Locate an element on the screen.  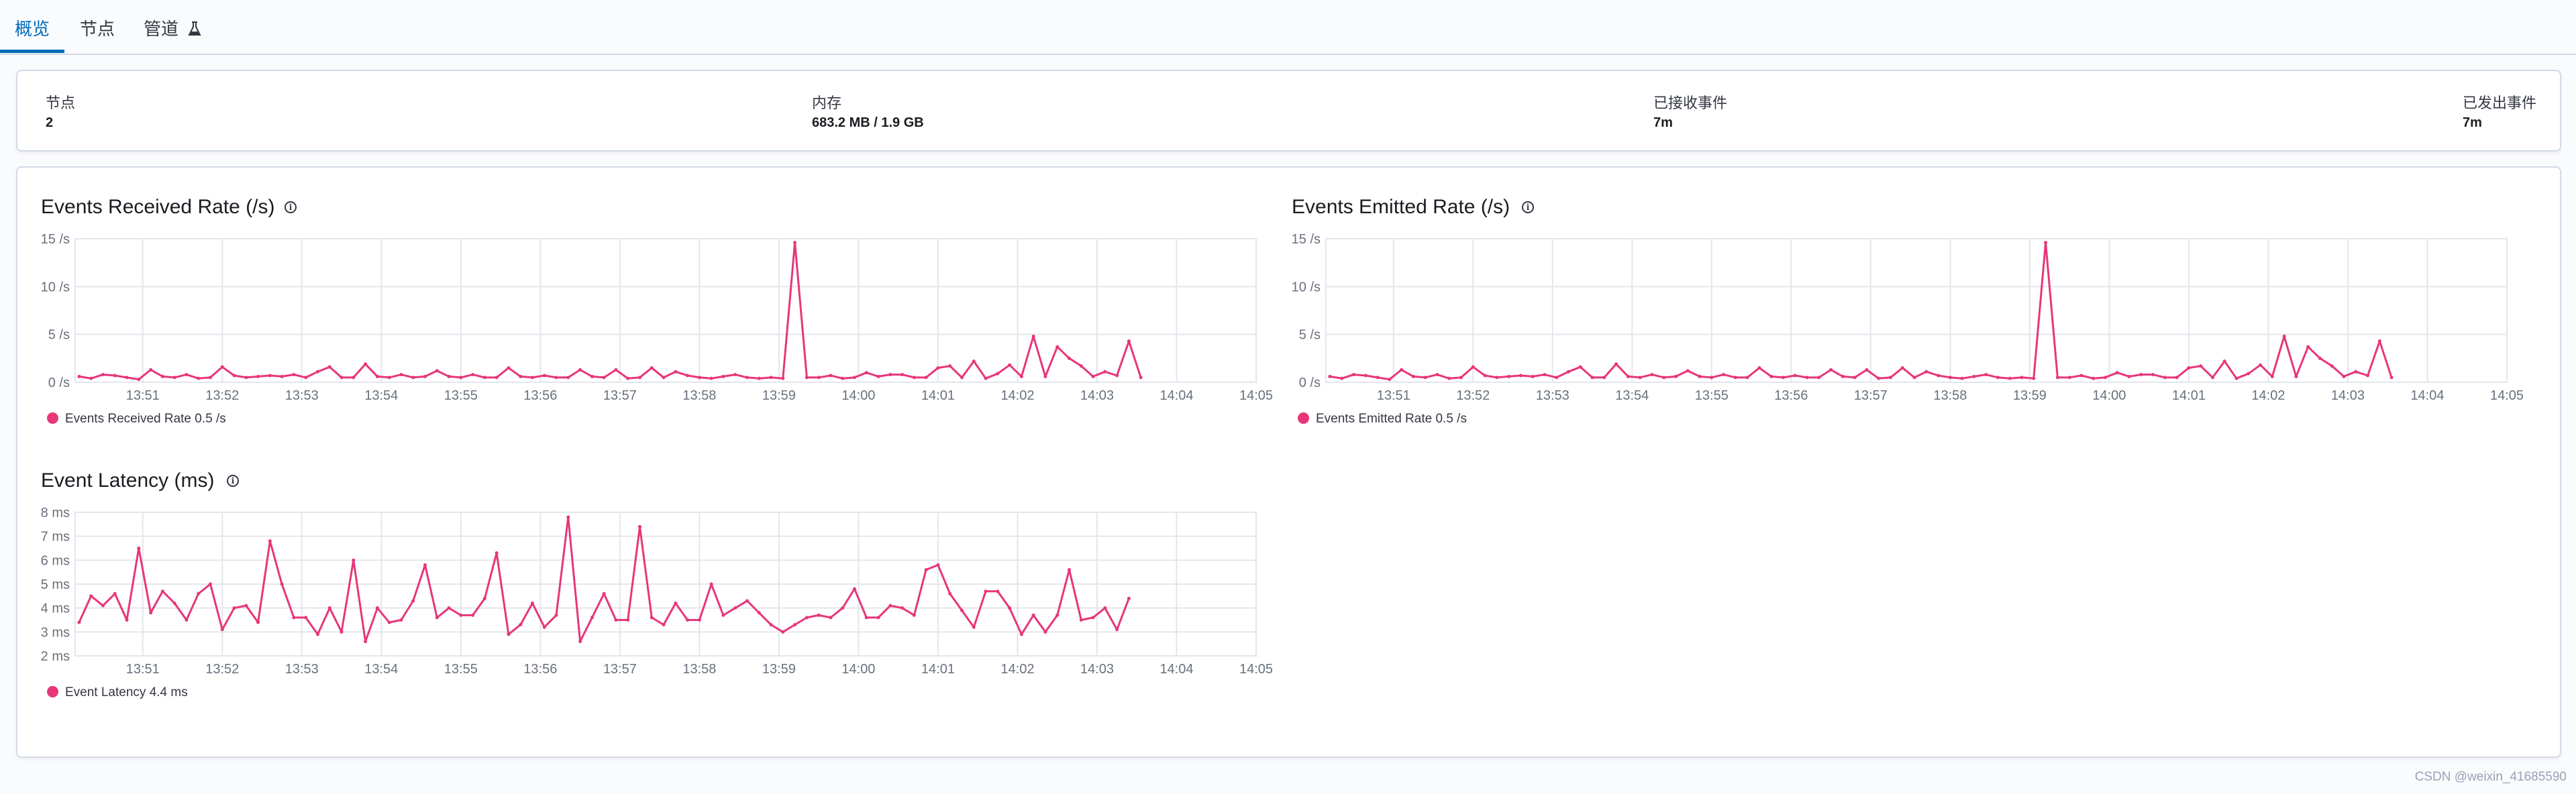
latency-chart-title: Event Latency (ms) is located at coordinates (128, 480).